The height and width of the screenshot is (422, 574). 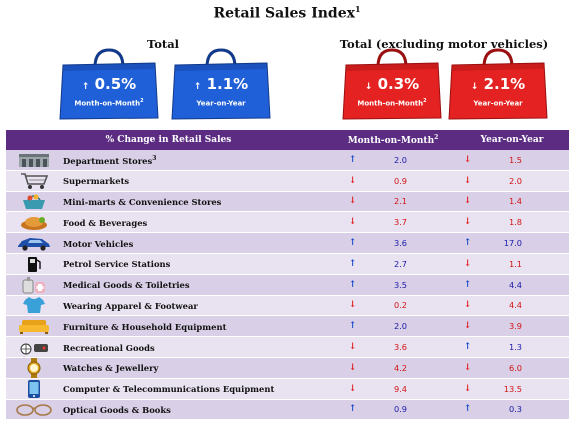 What do you see at coordinates (400, 201) in the screenshot?
I see `mom-value: 2.1` at bounding box center [400, 201].